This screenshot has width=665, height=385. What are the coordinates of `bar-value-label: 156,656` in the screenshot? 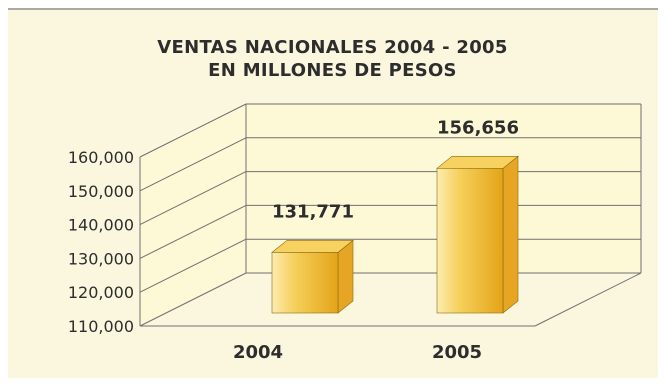 It's located at (478, 127).